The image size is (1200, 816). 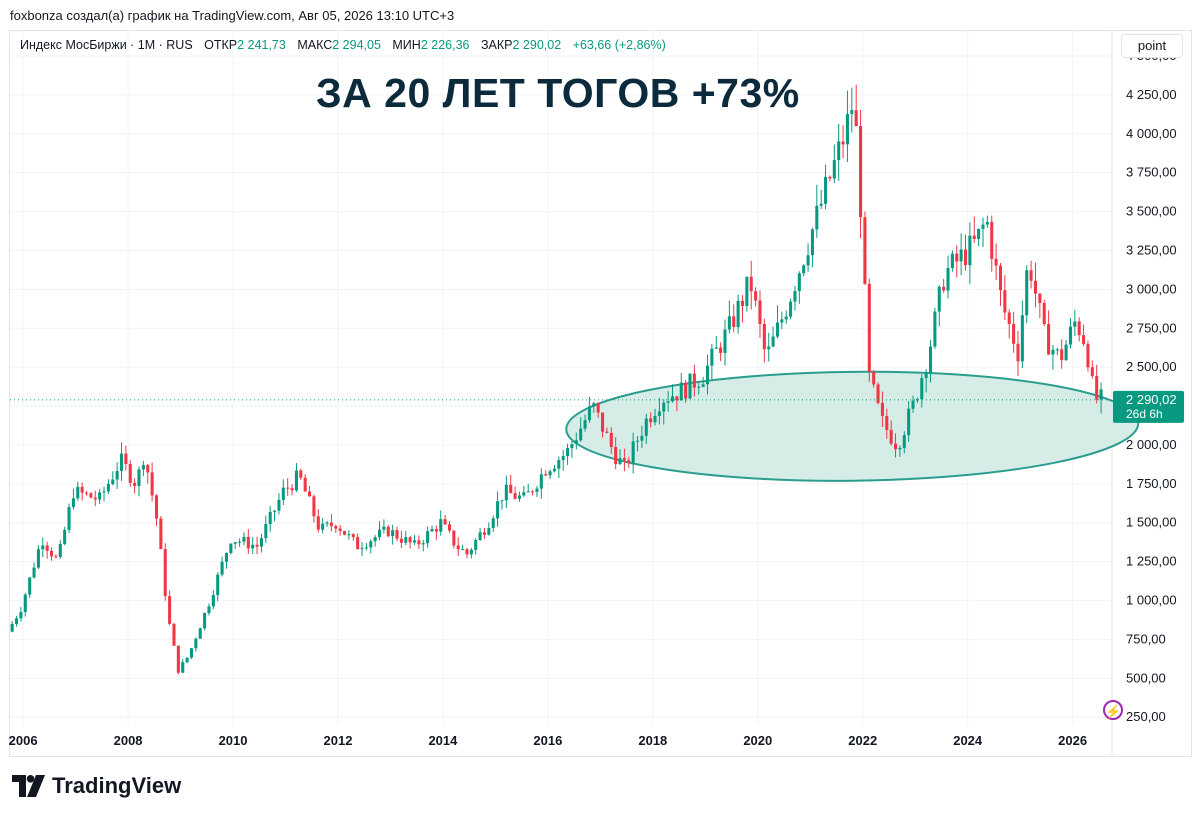 I want to click on close-label: ЗАКР, so click(x=496, y=45).